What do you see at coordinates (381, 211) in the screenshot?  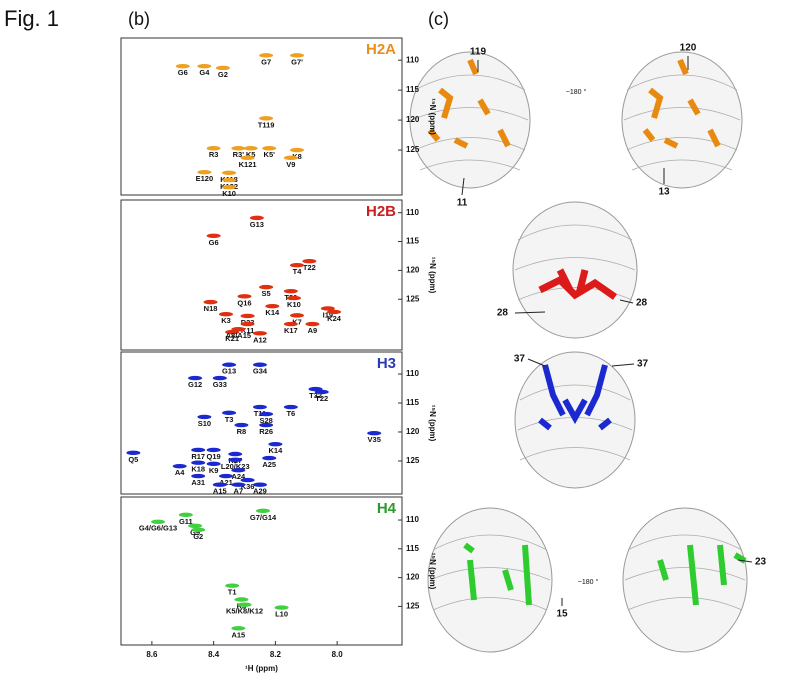 I see `panel-title: H2B` at bounding box center [381, 211].